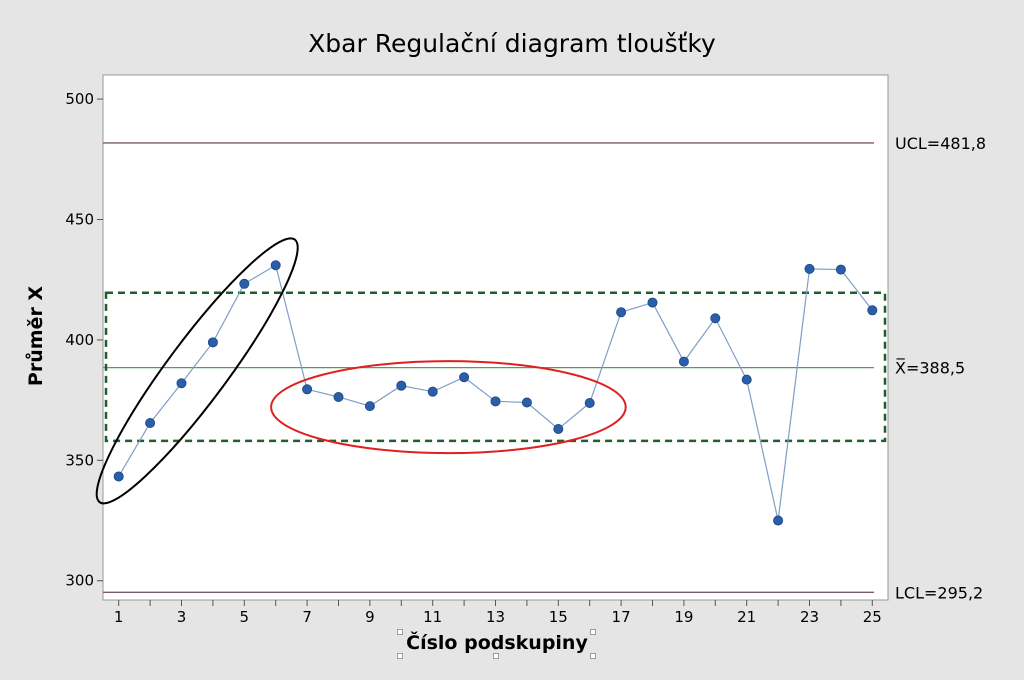  I want to click on x-tick-label: 5, so click(245, 617).